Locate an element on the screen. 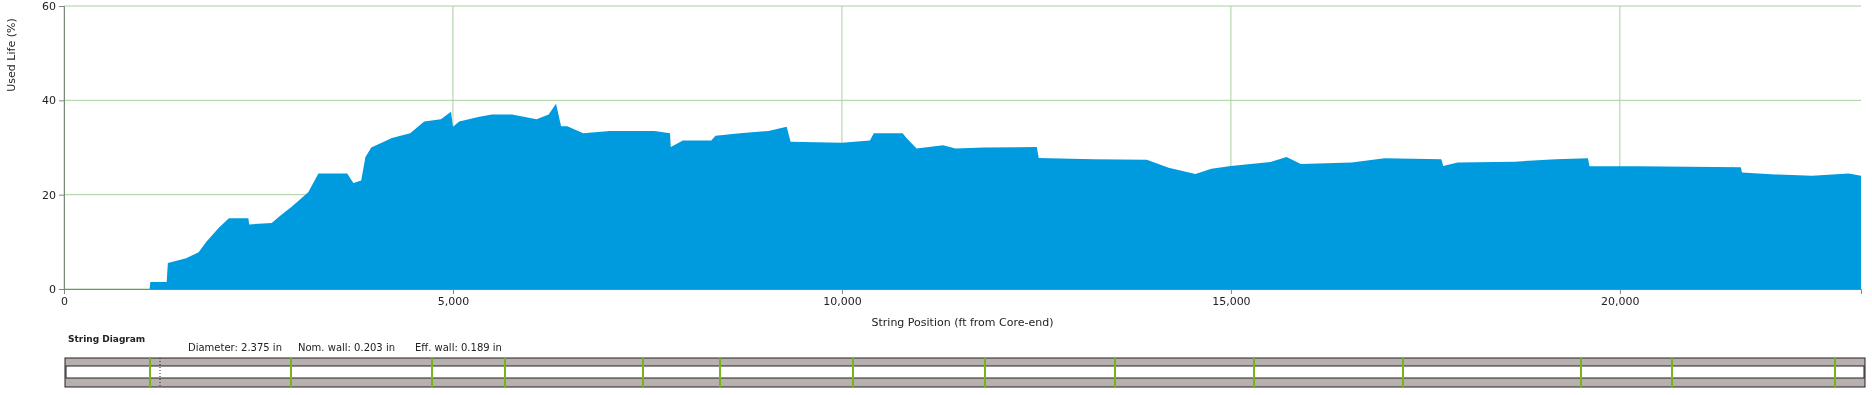  text: Nom. wall: 0.203 in is located at coordinates (347, 347).